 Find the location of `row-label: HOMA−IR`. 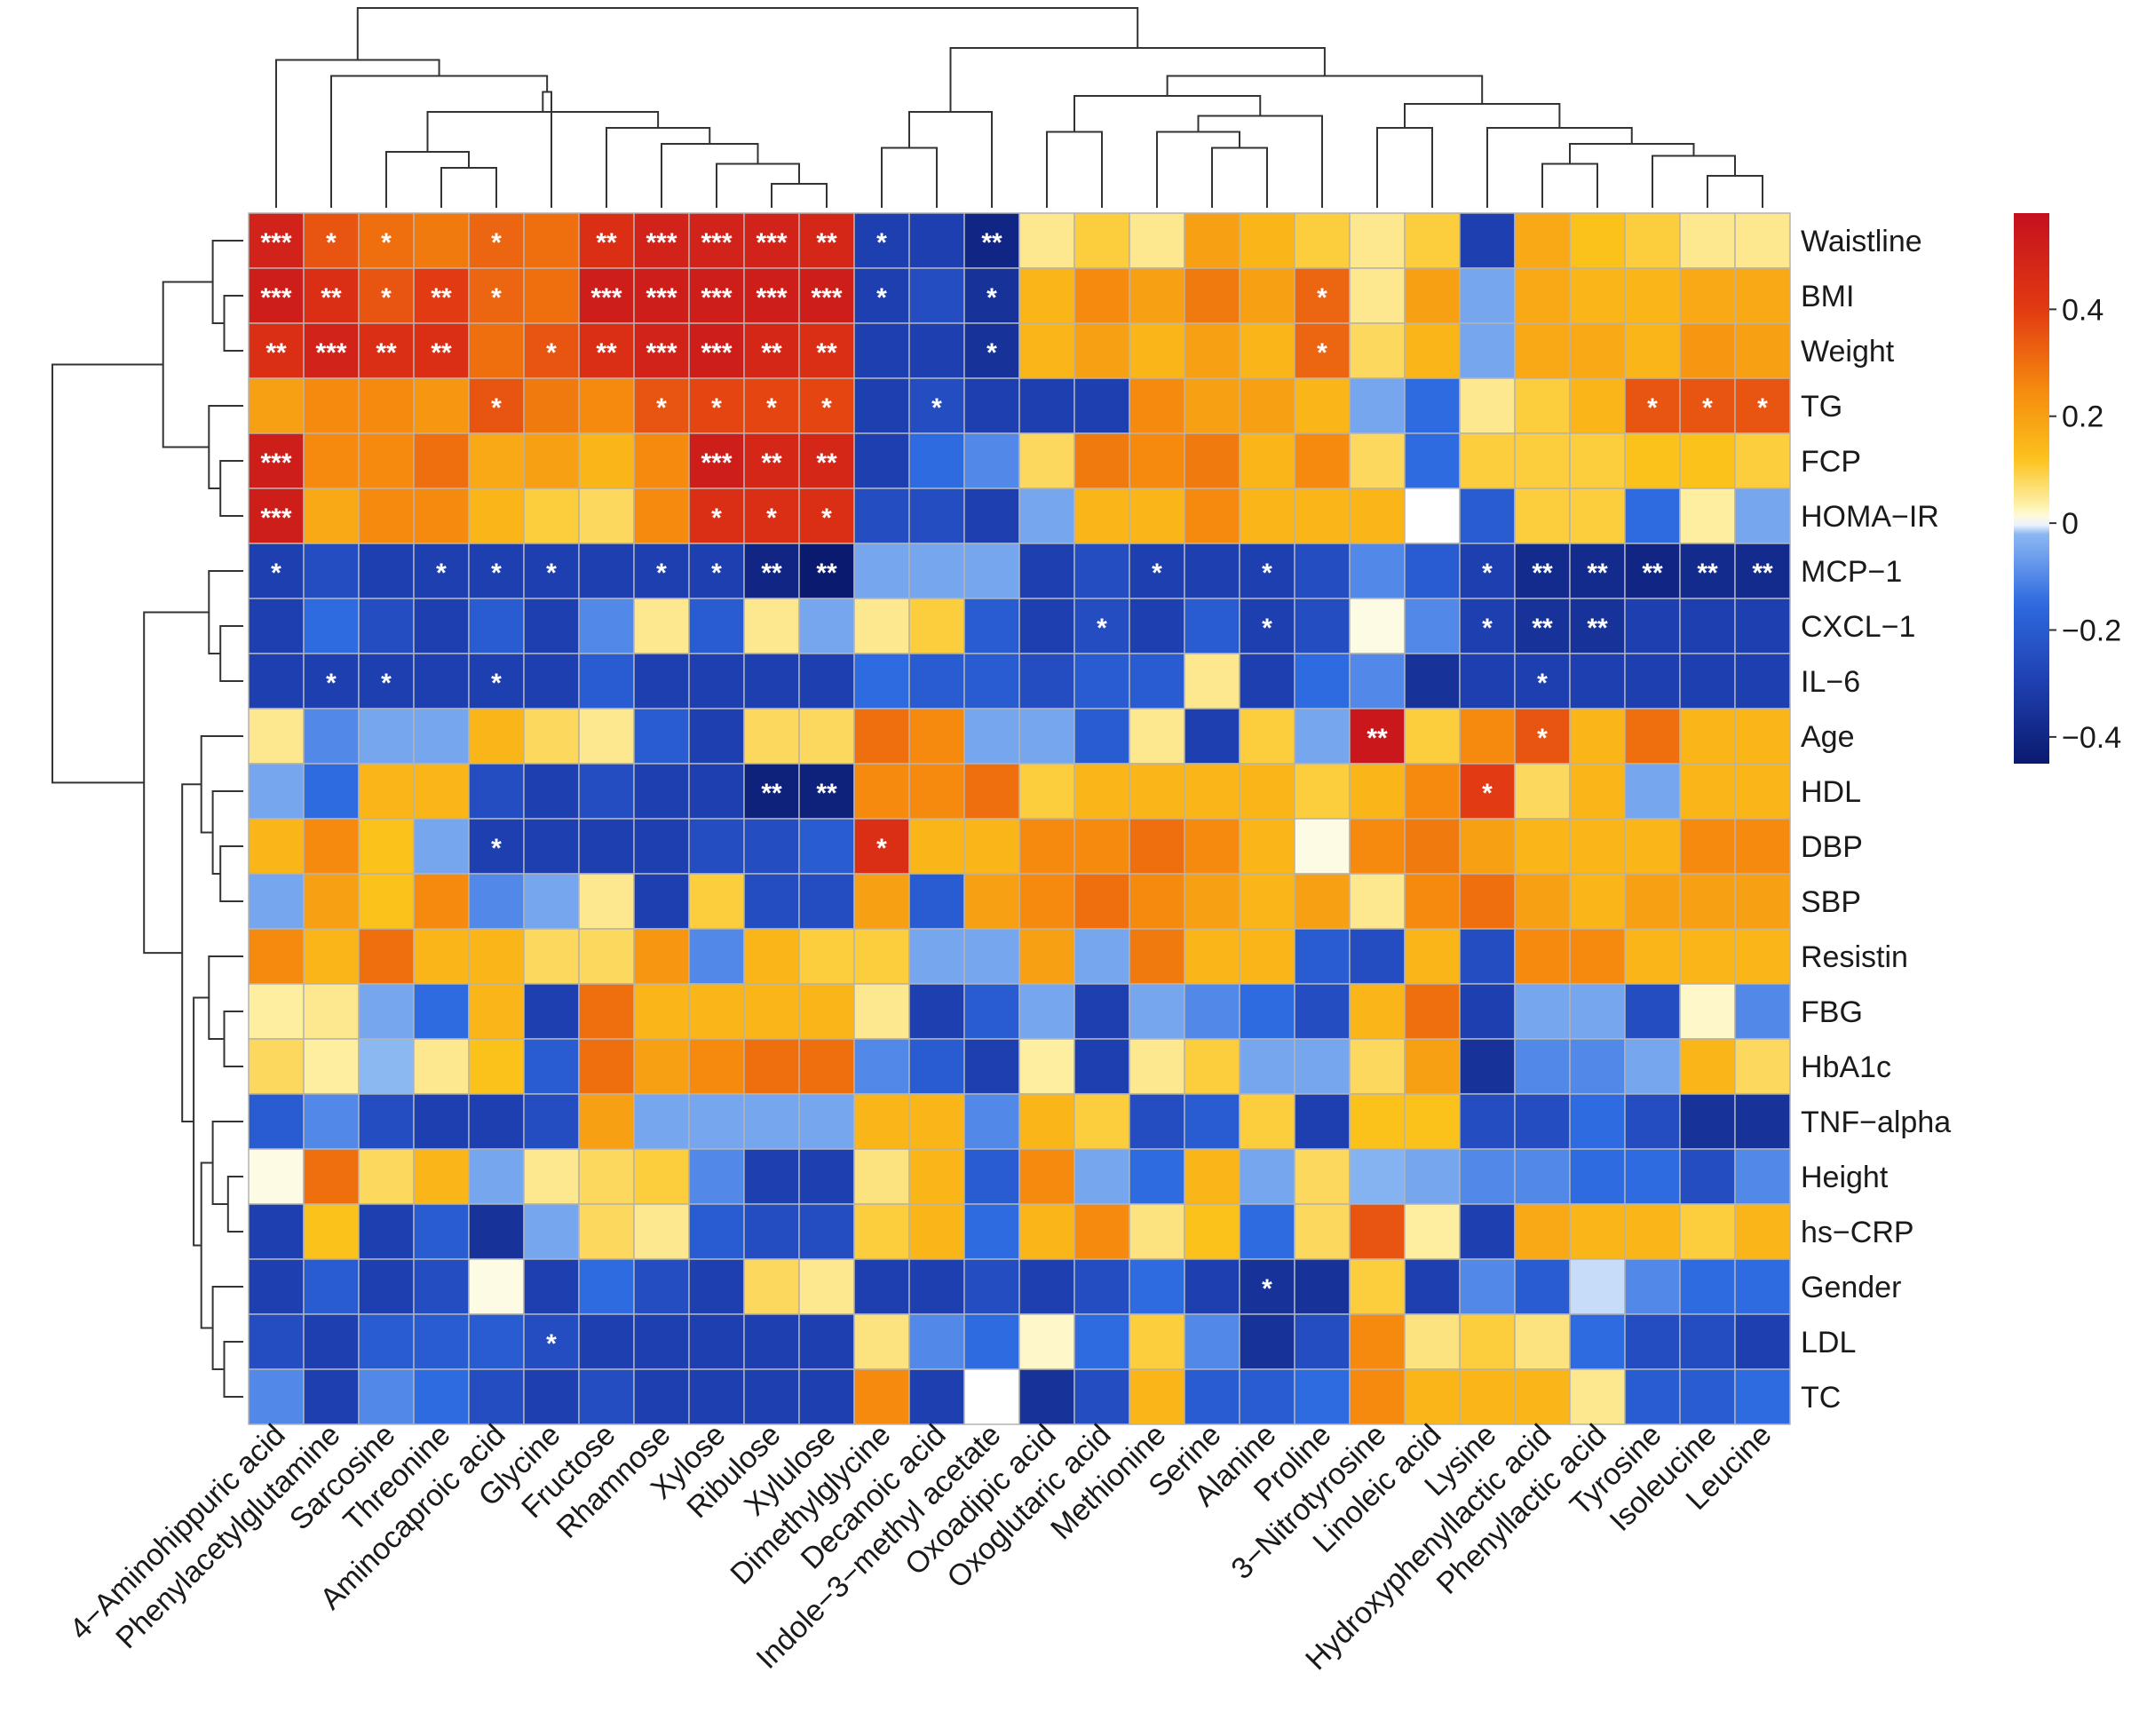

row-label: HOMA−IR is located at coordinates (1870, 517).